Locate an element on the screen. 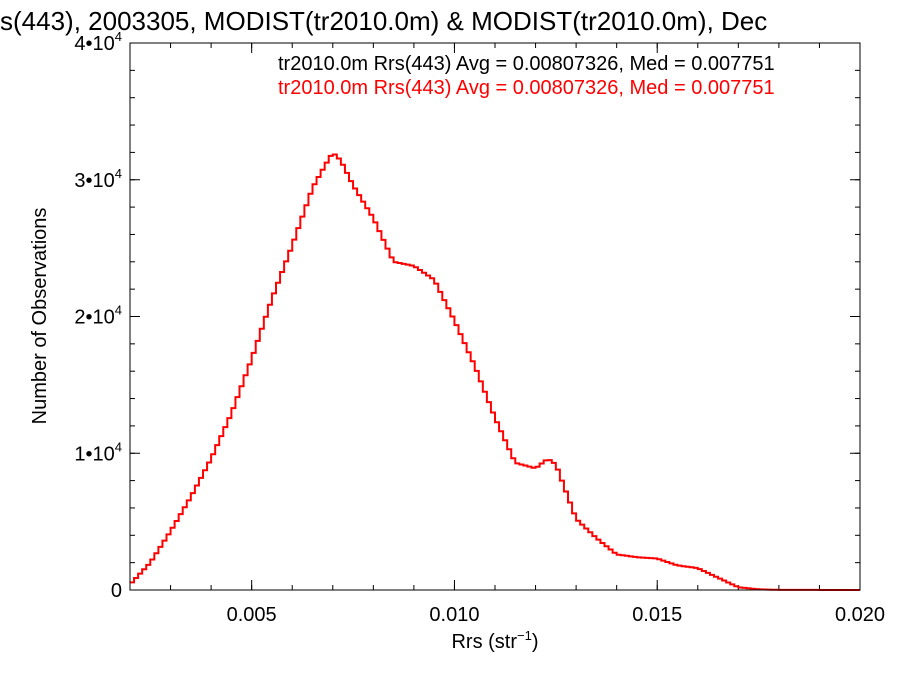 The width and height of the screenshot is (900, 675). x-tick-label: 0.010 is located at coordinates (454, 615).